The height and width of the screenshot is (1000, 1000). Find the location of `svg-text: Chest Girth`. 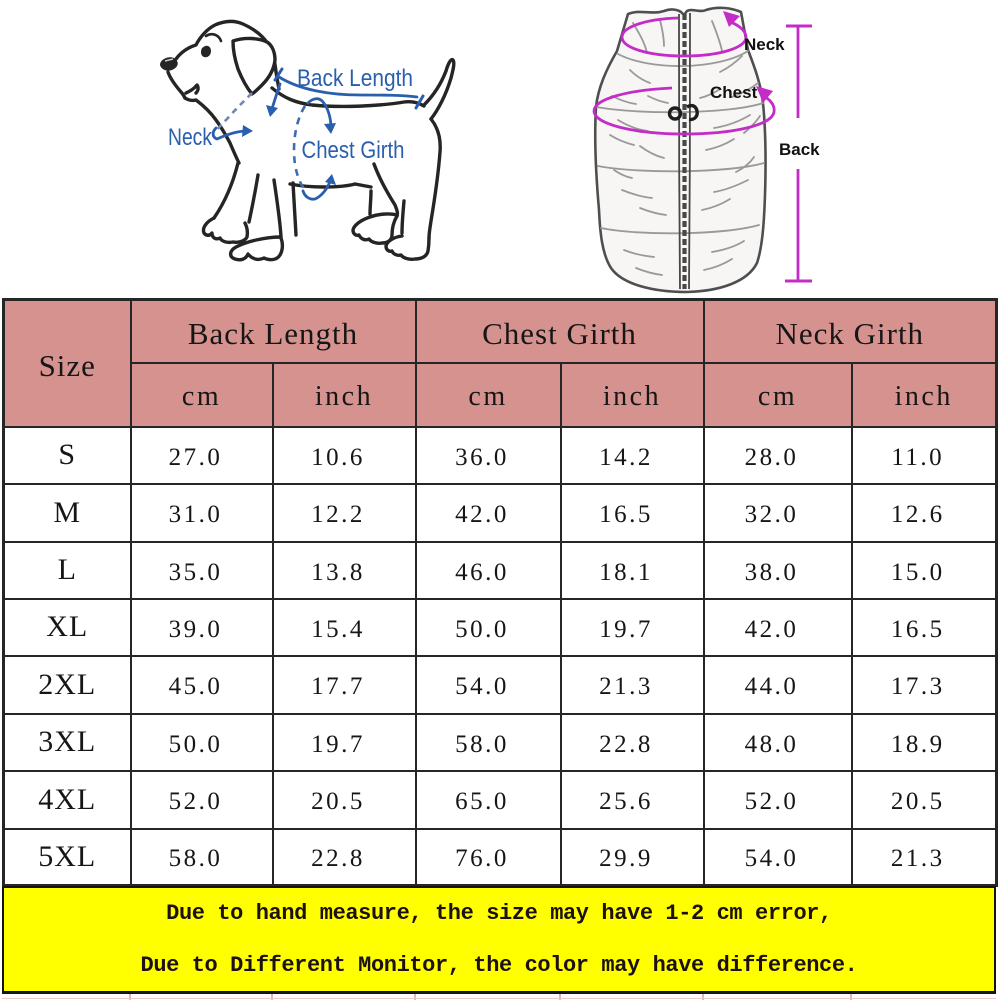

svg-text: Chest Girth is located at coordinates (353, 150).